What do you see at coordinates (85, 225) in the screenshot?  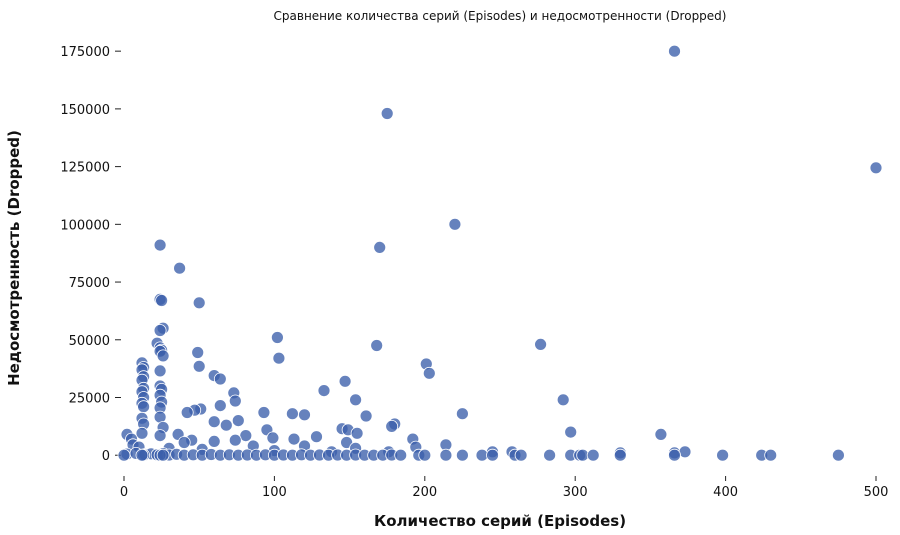 I see `y-tick-label: 100000` at bounding box center [85, 225].